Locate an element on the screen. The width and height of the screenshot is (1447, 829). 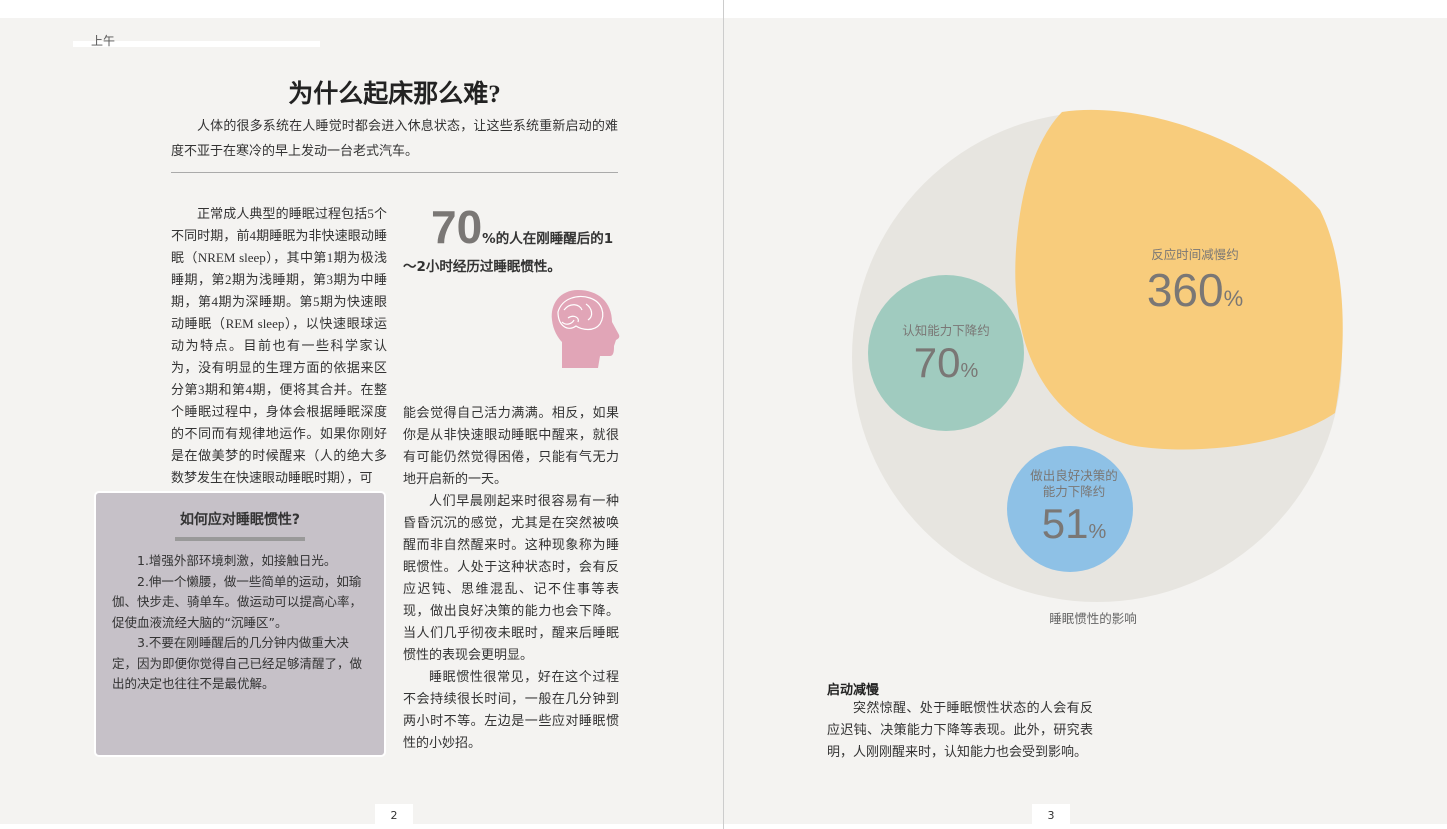
bubble-number: 70 is located at coordinates (937, 362).